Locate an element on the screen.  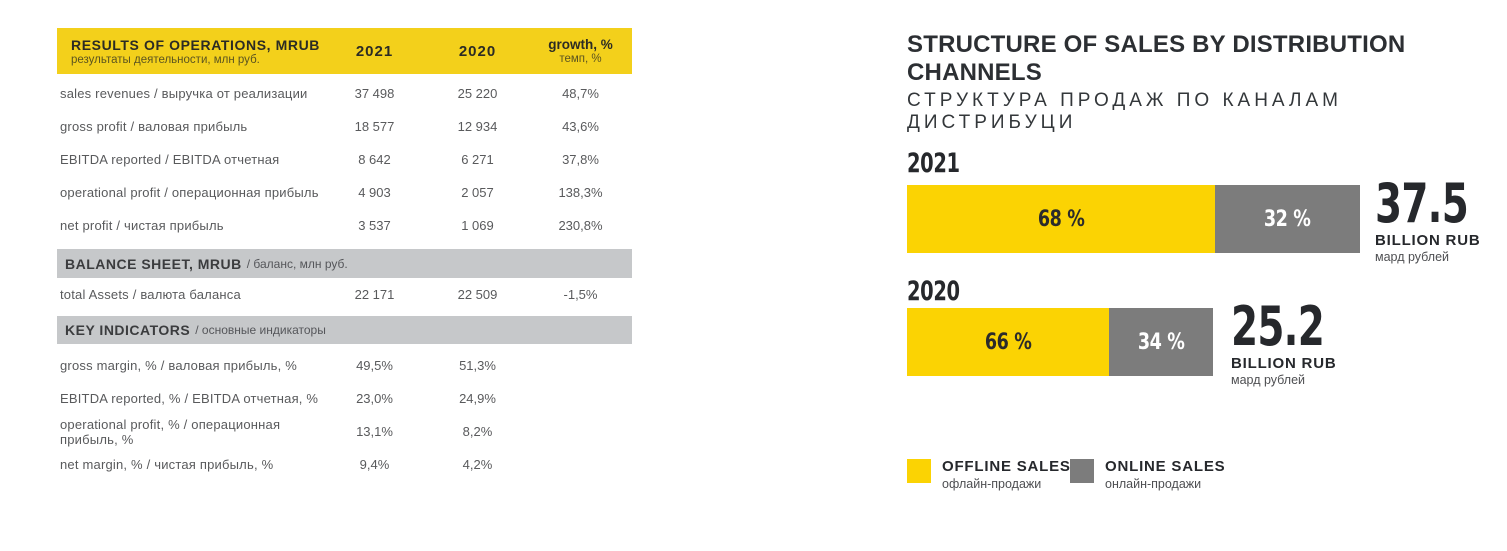
total-unit-ru-2020: мард рублей is located at coordinates (1268, 380).